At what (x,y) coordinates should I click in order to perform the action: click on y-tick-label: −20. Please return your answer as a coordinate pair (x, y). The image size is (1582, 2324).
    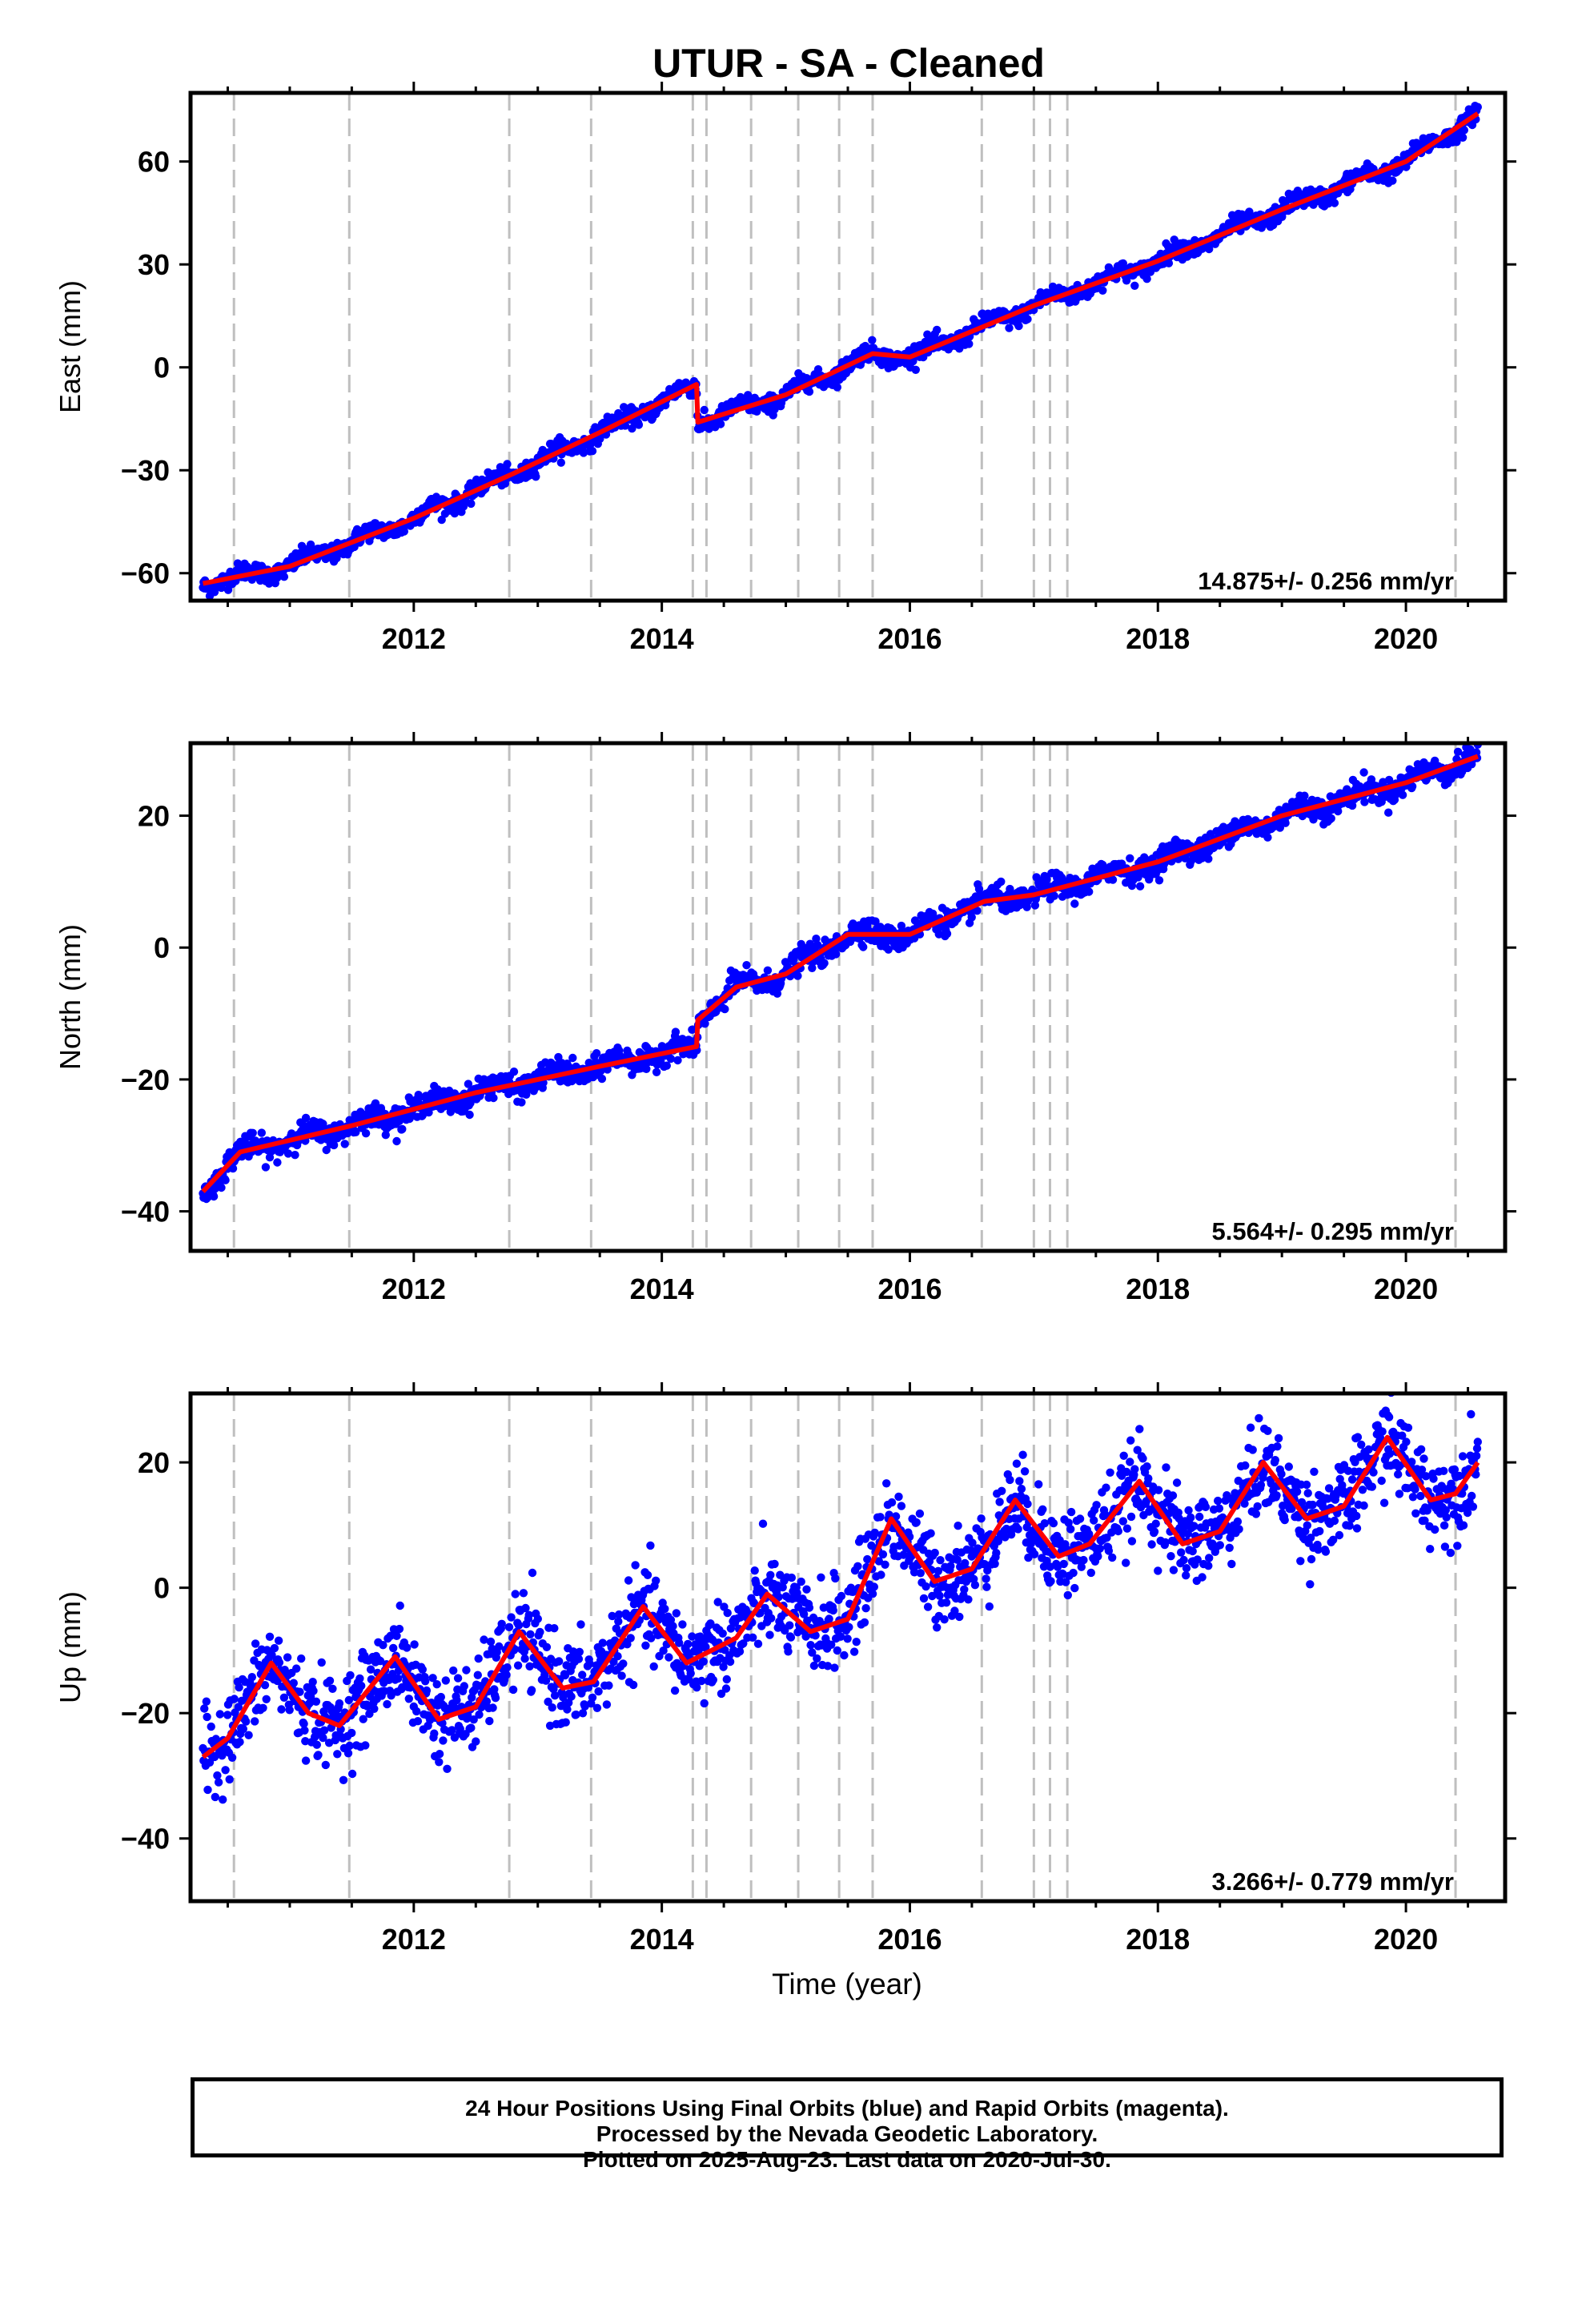
    Looking at the image, I should click on (145, 1079).